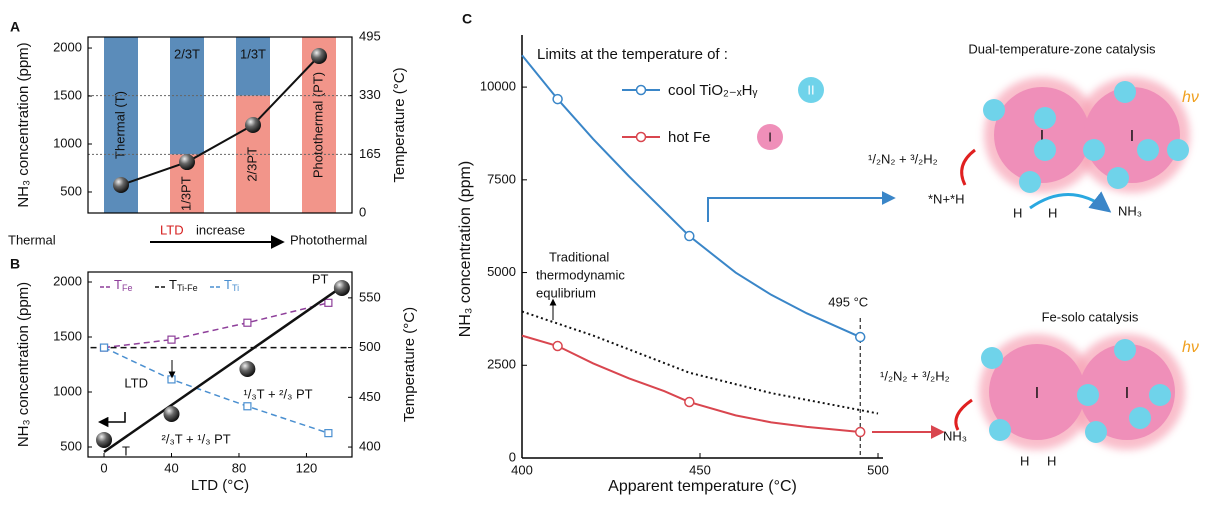 The width and height of the screenshot is (1205, 505). What do you see at coordinates (467, 19) in the screenshot?
I see `panel-letter: C` at bounding box center [467, 19].